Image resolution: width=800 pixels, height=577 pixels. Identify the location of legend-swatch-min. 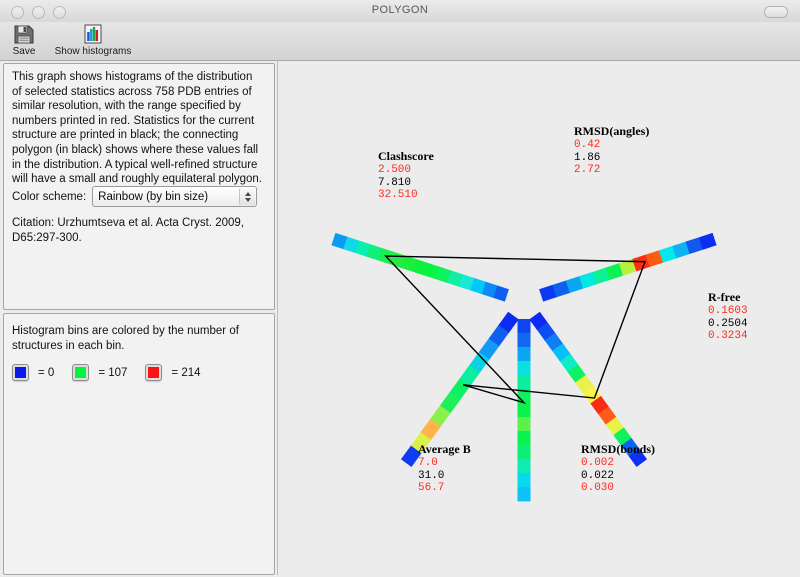
(20, 372).